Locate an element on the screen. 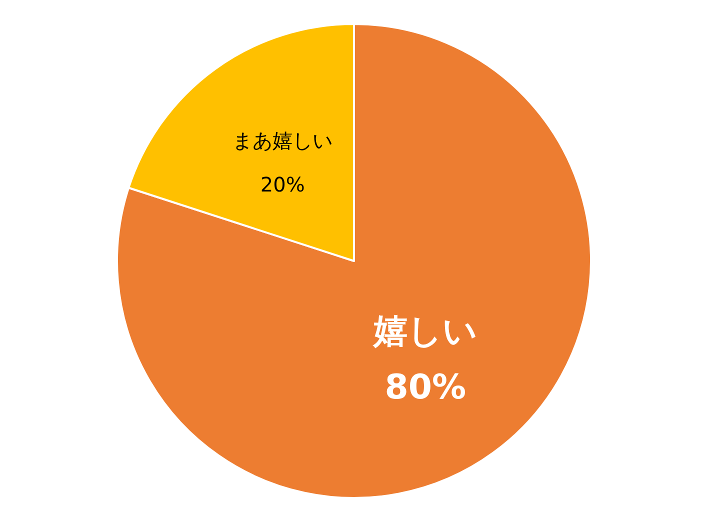  slice-label: 嬉しい is located at coordinates (425, 331).